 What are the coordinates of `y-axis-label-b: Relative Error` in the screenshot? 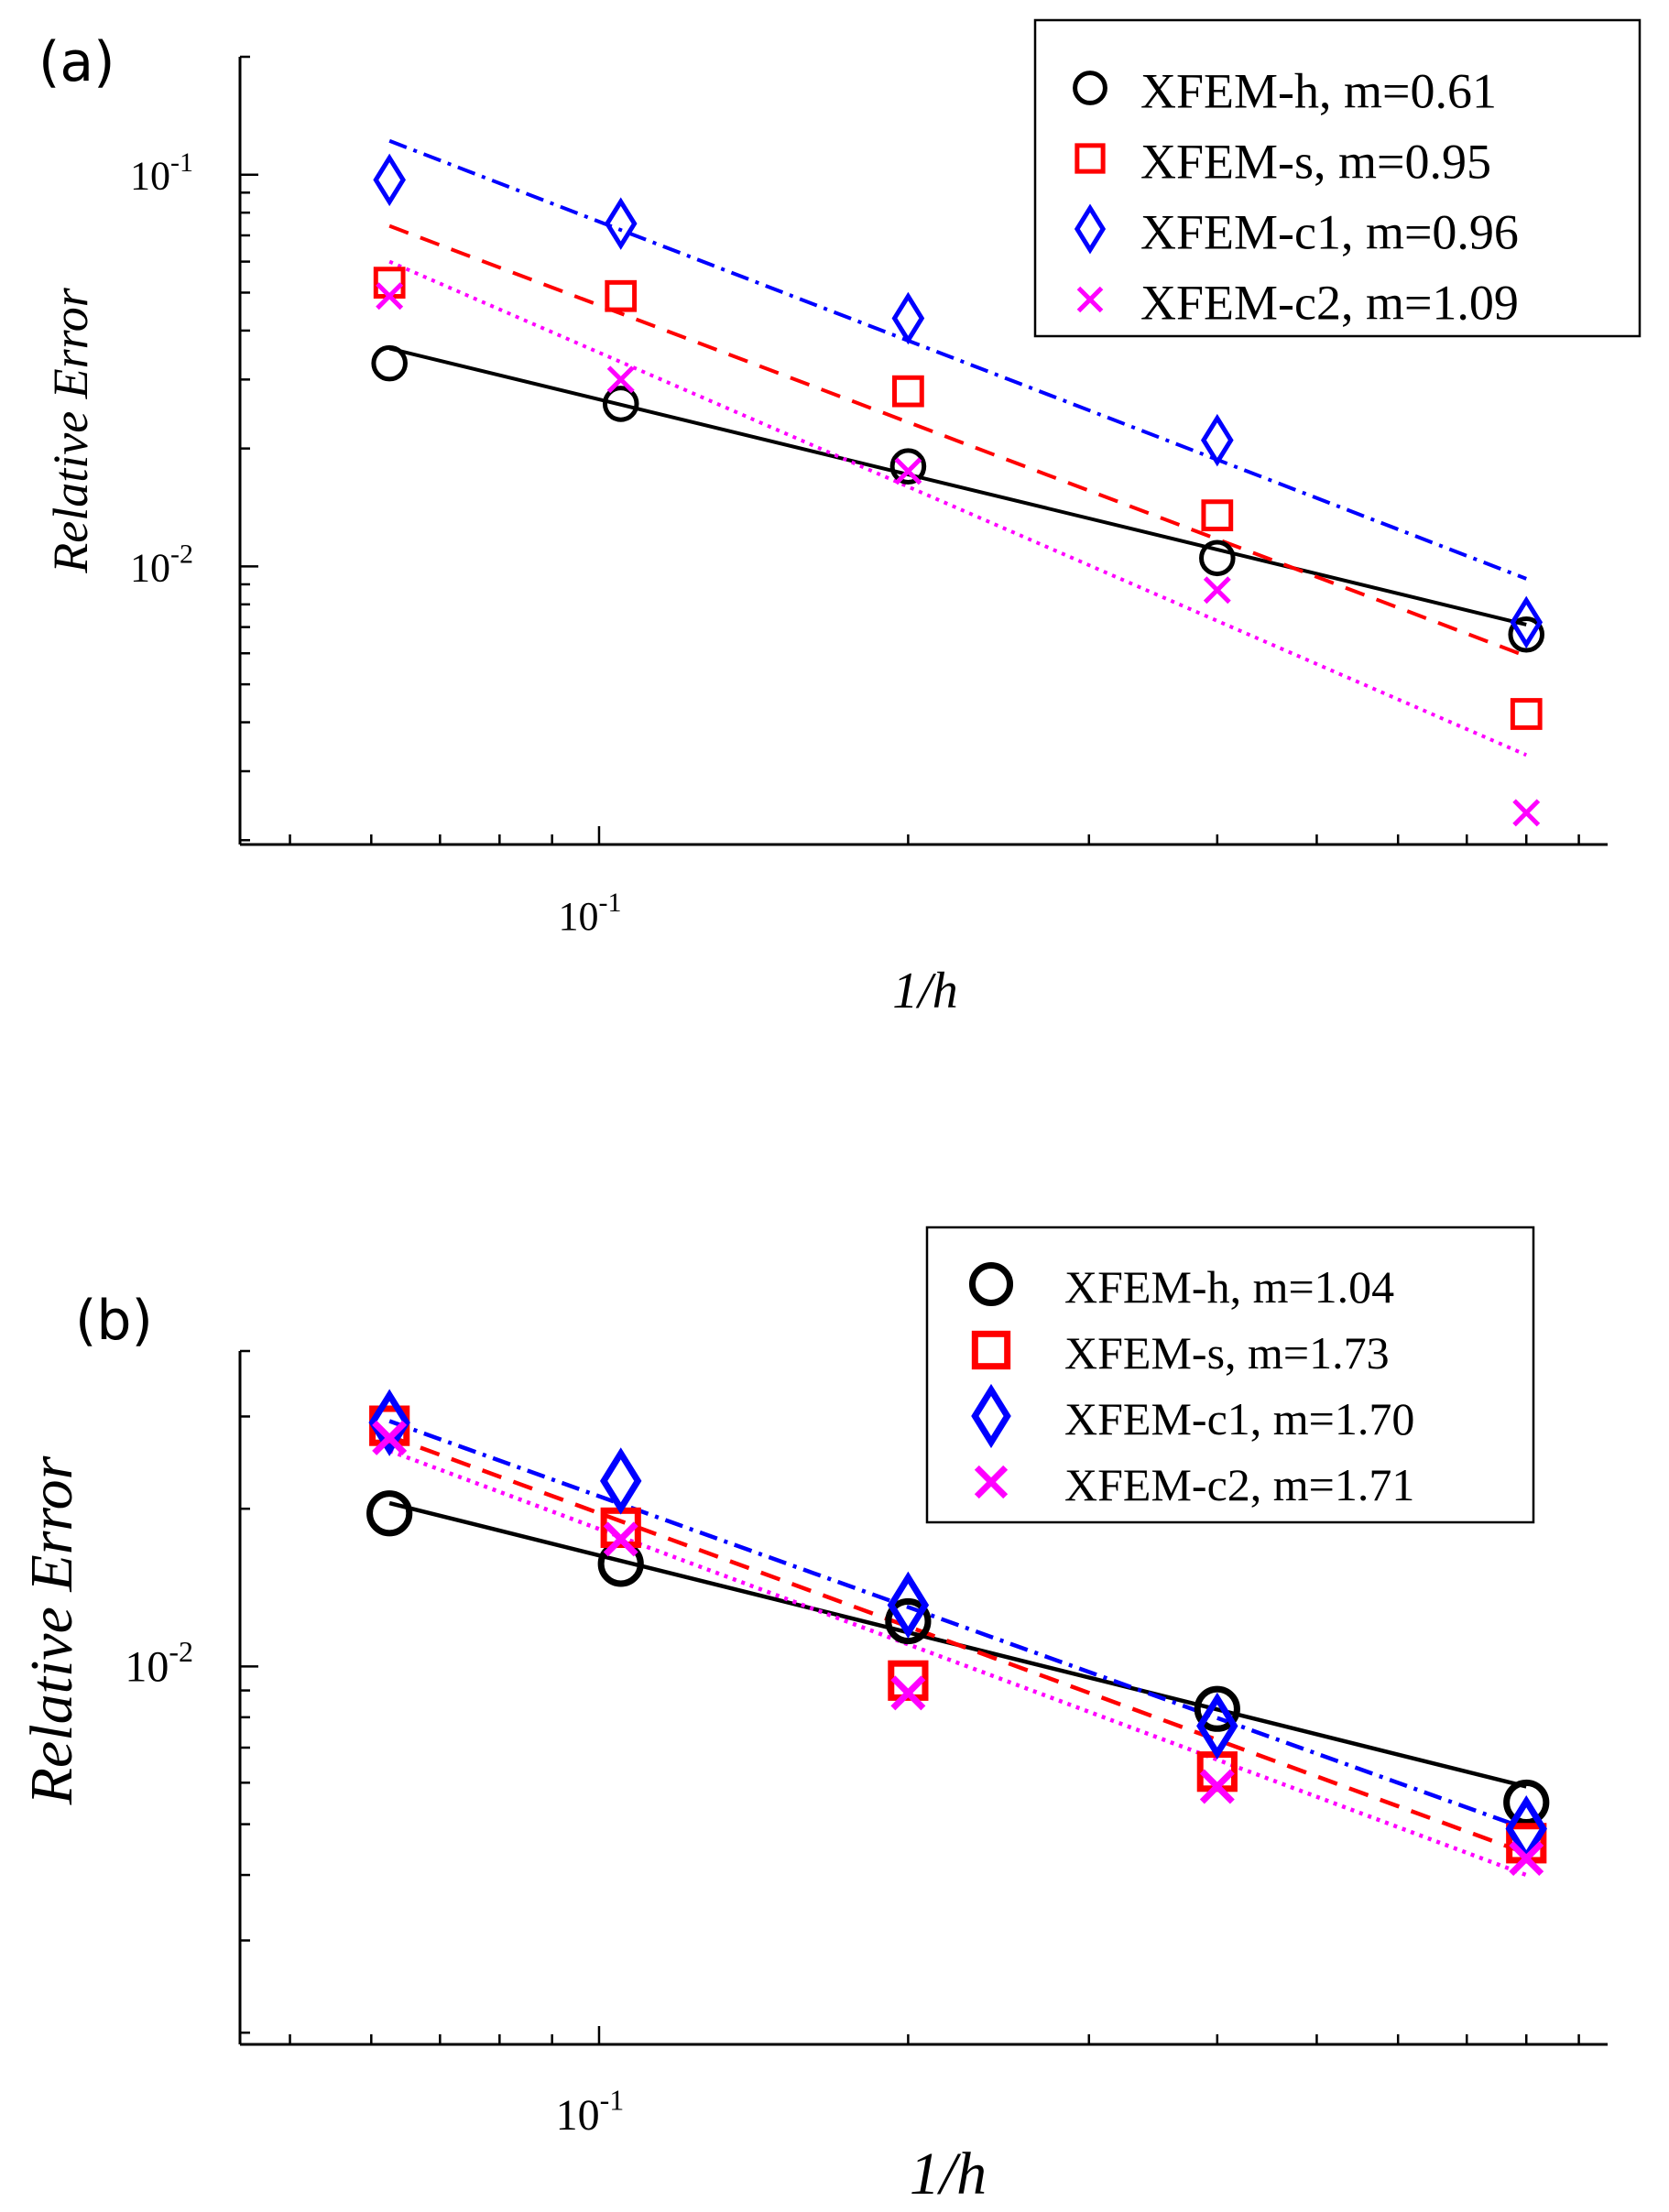 It's located at (52, 1630).